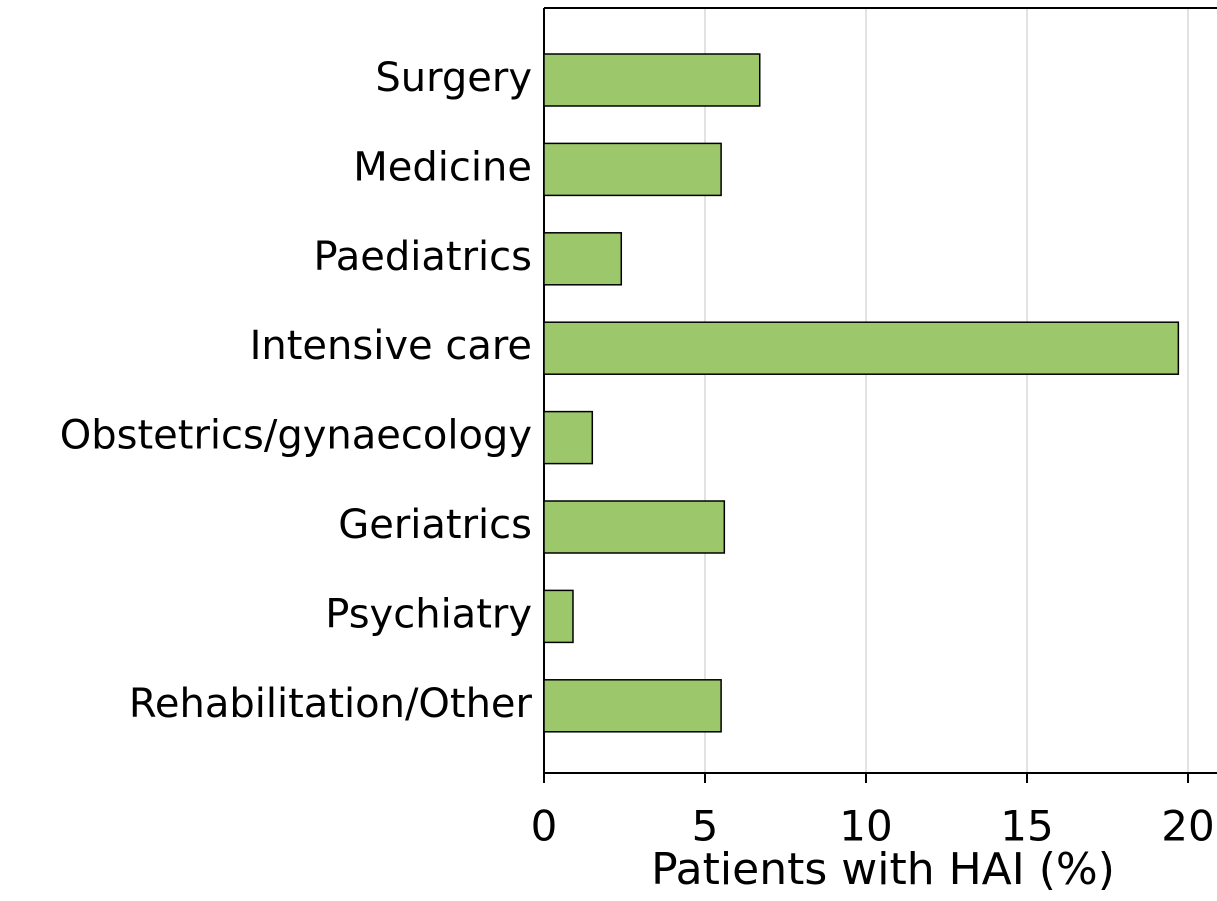 The width and height of the screenshot is (1217, 901). I want to click on x-tick-label: 10, so click(865, 826).